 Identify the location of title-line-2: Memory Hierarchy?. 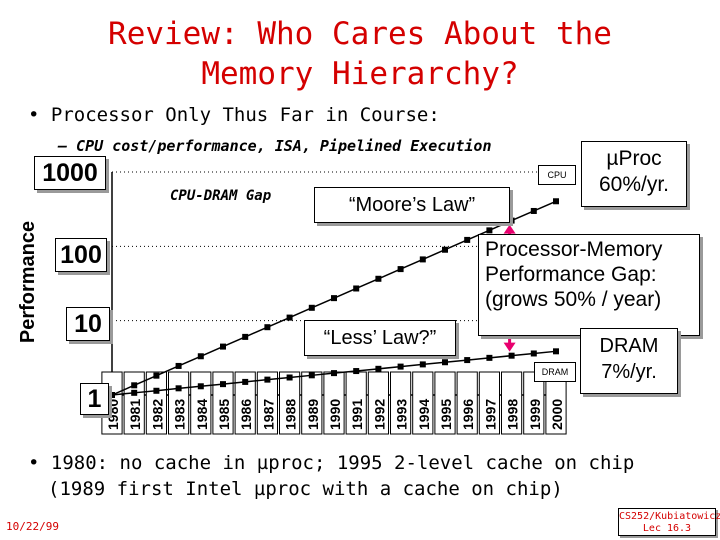
(360, 74).